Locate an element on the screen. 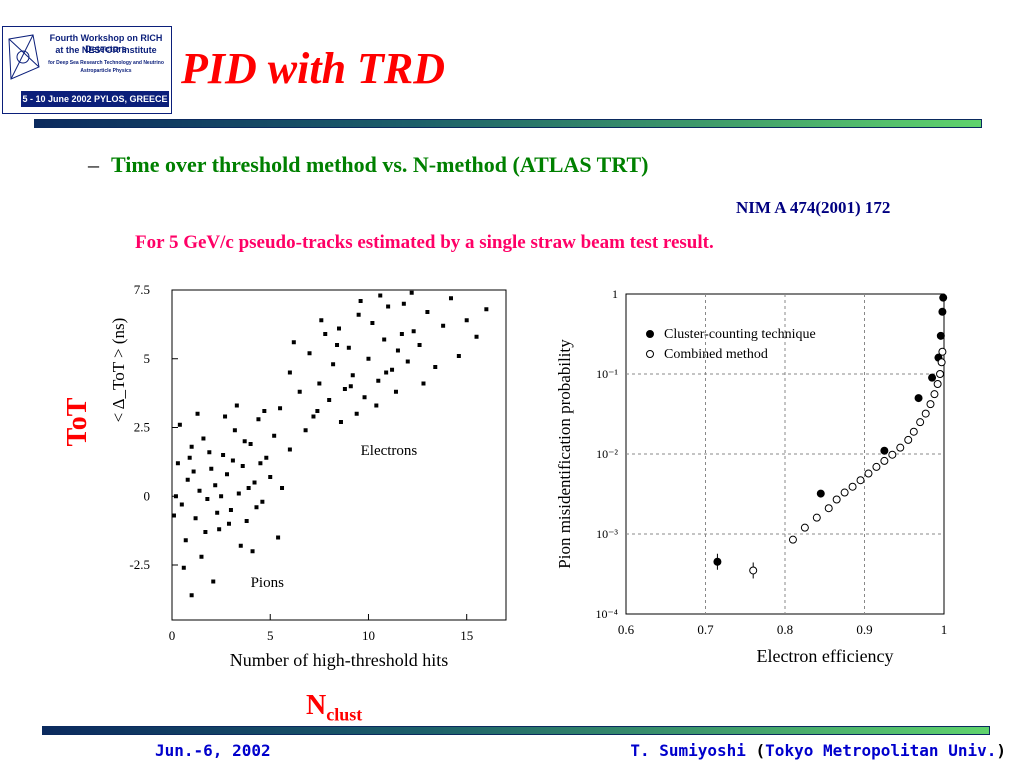 This screenshot has width=1024, height=768. x-tick-label: 0.7 is located at coordinates (705, 629).